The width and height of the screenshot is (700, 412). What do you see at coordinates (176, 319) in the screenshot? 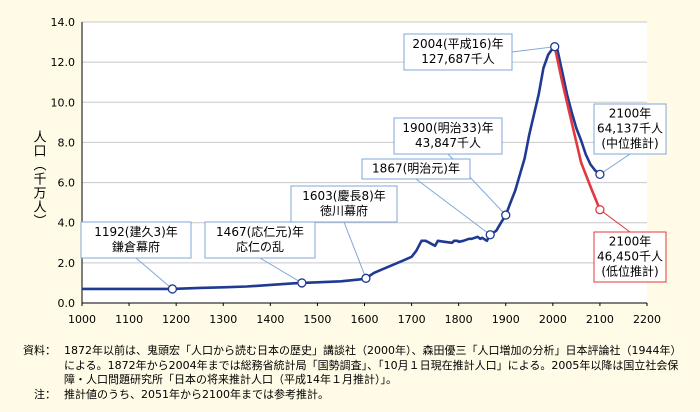
I see `x-tick-label: 1200` at bounding box center [176, 319].